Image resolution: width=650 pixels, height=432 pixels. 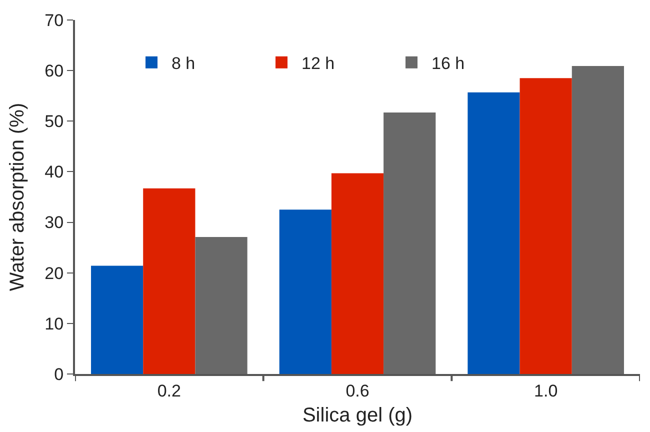 I want to click on y-tick-label: 50, so click(x=54, y=122).